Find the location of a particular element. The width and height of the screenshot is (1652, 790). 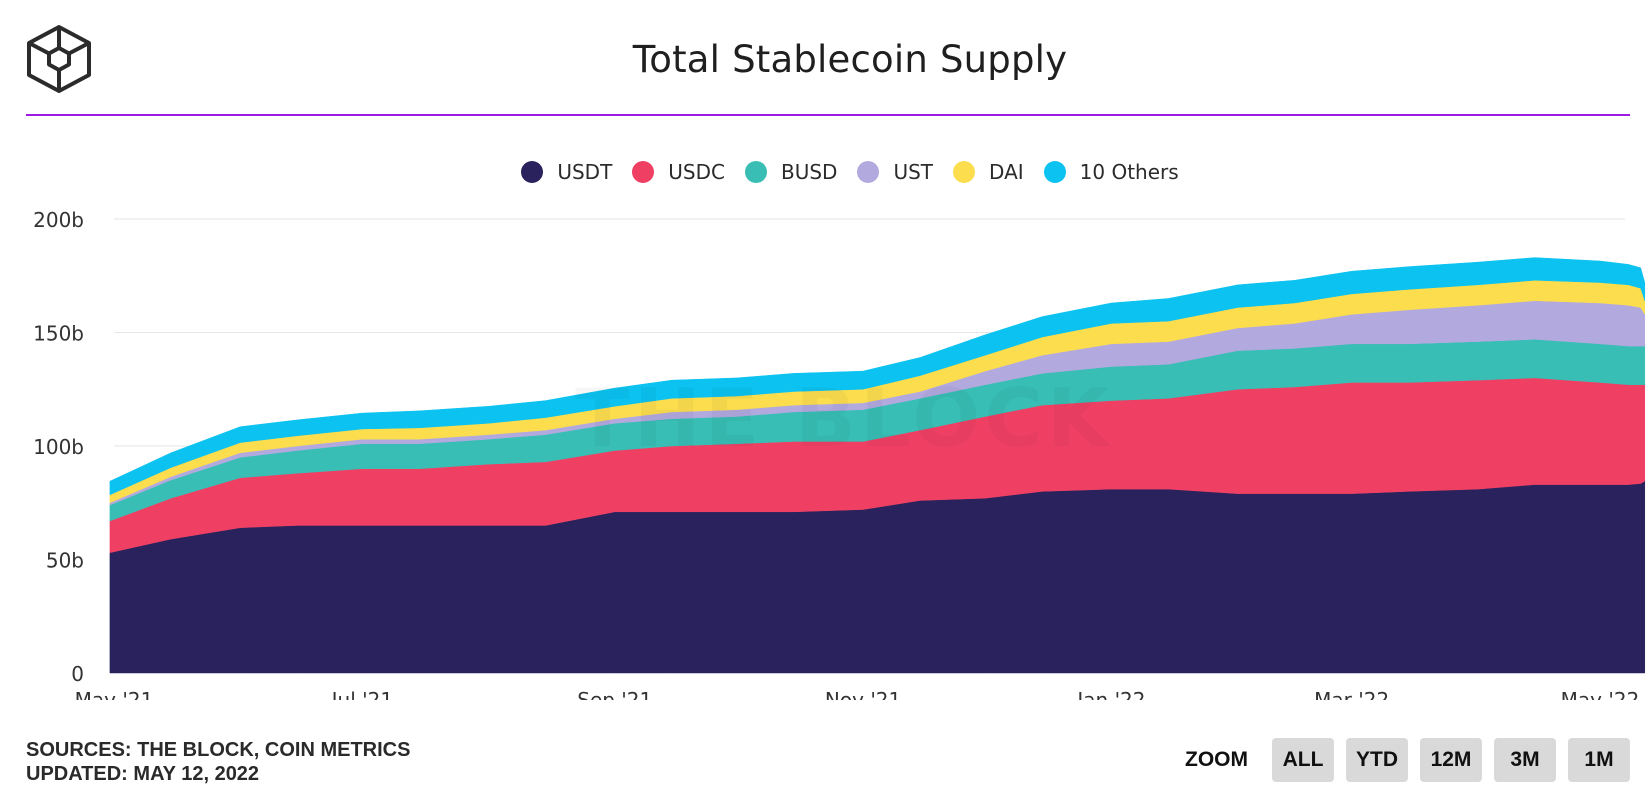

sources-text: SOURCES: THE BLOCK, COIN METRICS is located at coordinates (218, 750).